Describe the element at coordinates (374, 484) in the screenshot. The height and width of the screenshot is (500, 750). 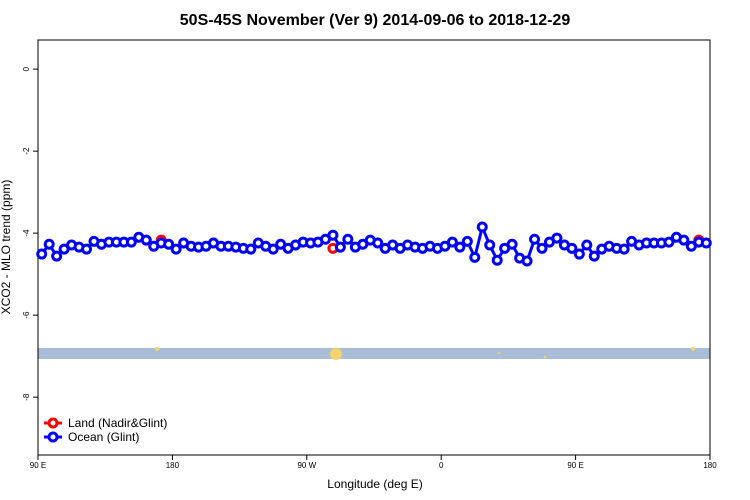
I see `x-axis-label: Longitude (deg E)` at that location.